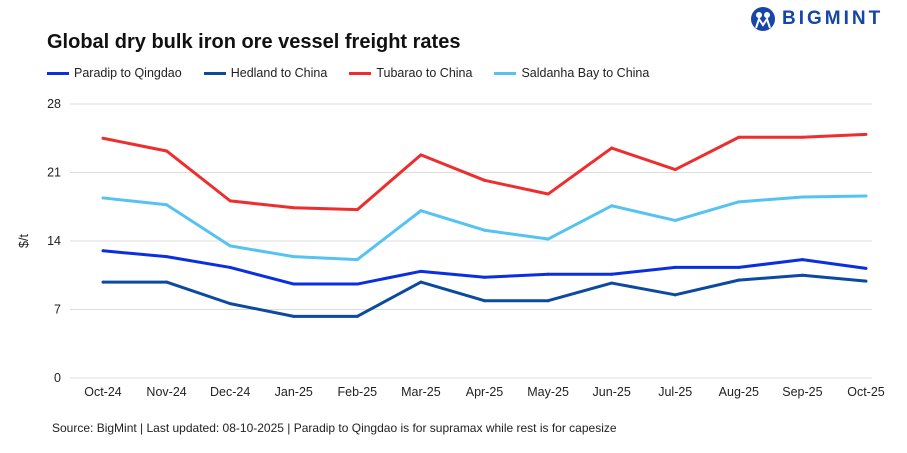 Image resolution: width=907 pixels, height=453 pixels. What do you see at coordinates (485, 392) in the screenshot?
I see `x-tick-label: Apr-25` at bounding box center [485, 392].